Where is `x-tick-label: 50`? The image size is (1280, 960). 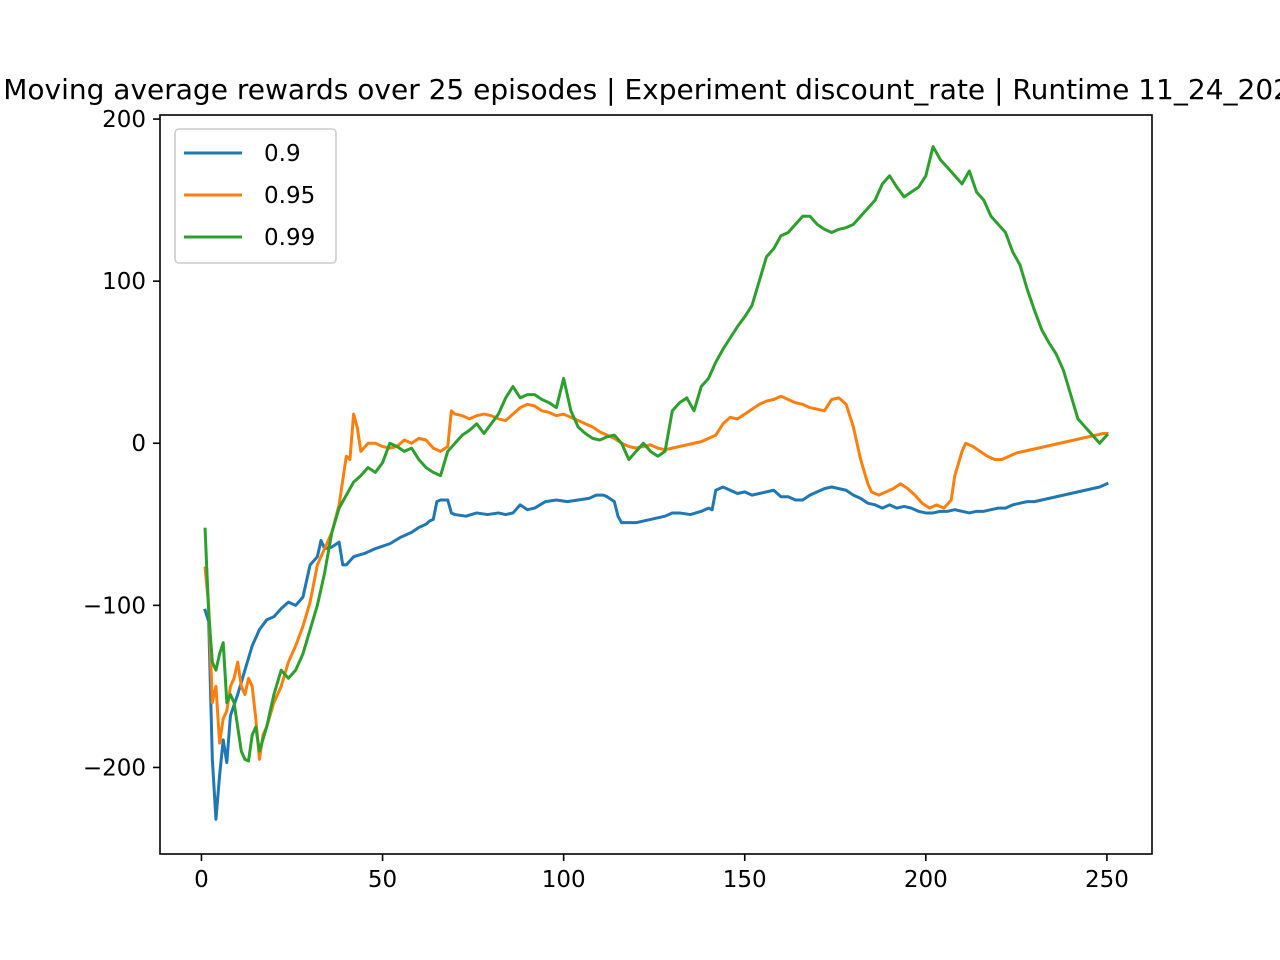 x-tick-label: 50 is located at coordinates (382, 880).